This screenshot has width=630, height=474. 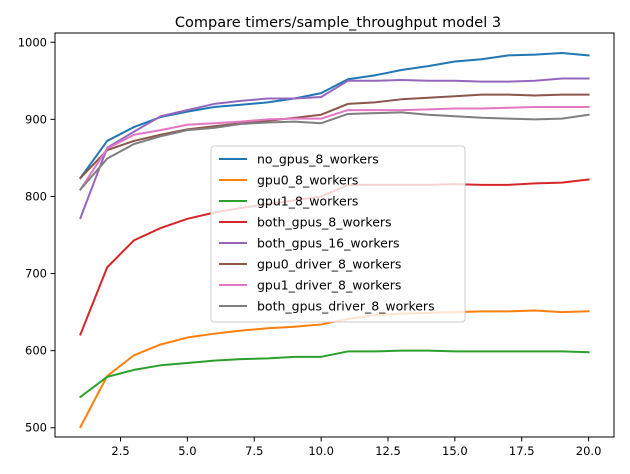 I want to click on series-line-gpu1-8-workers, so click(x=334, y=374).